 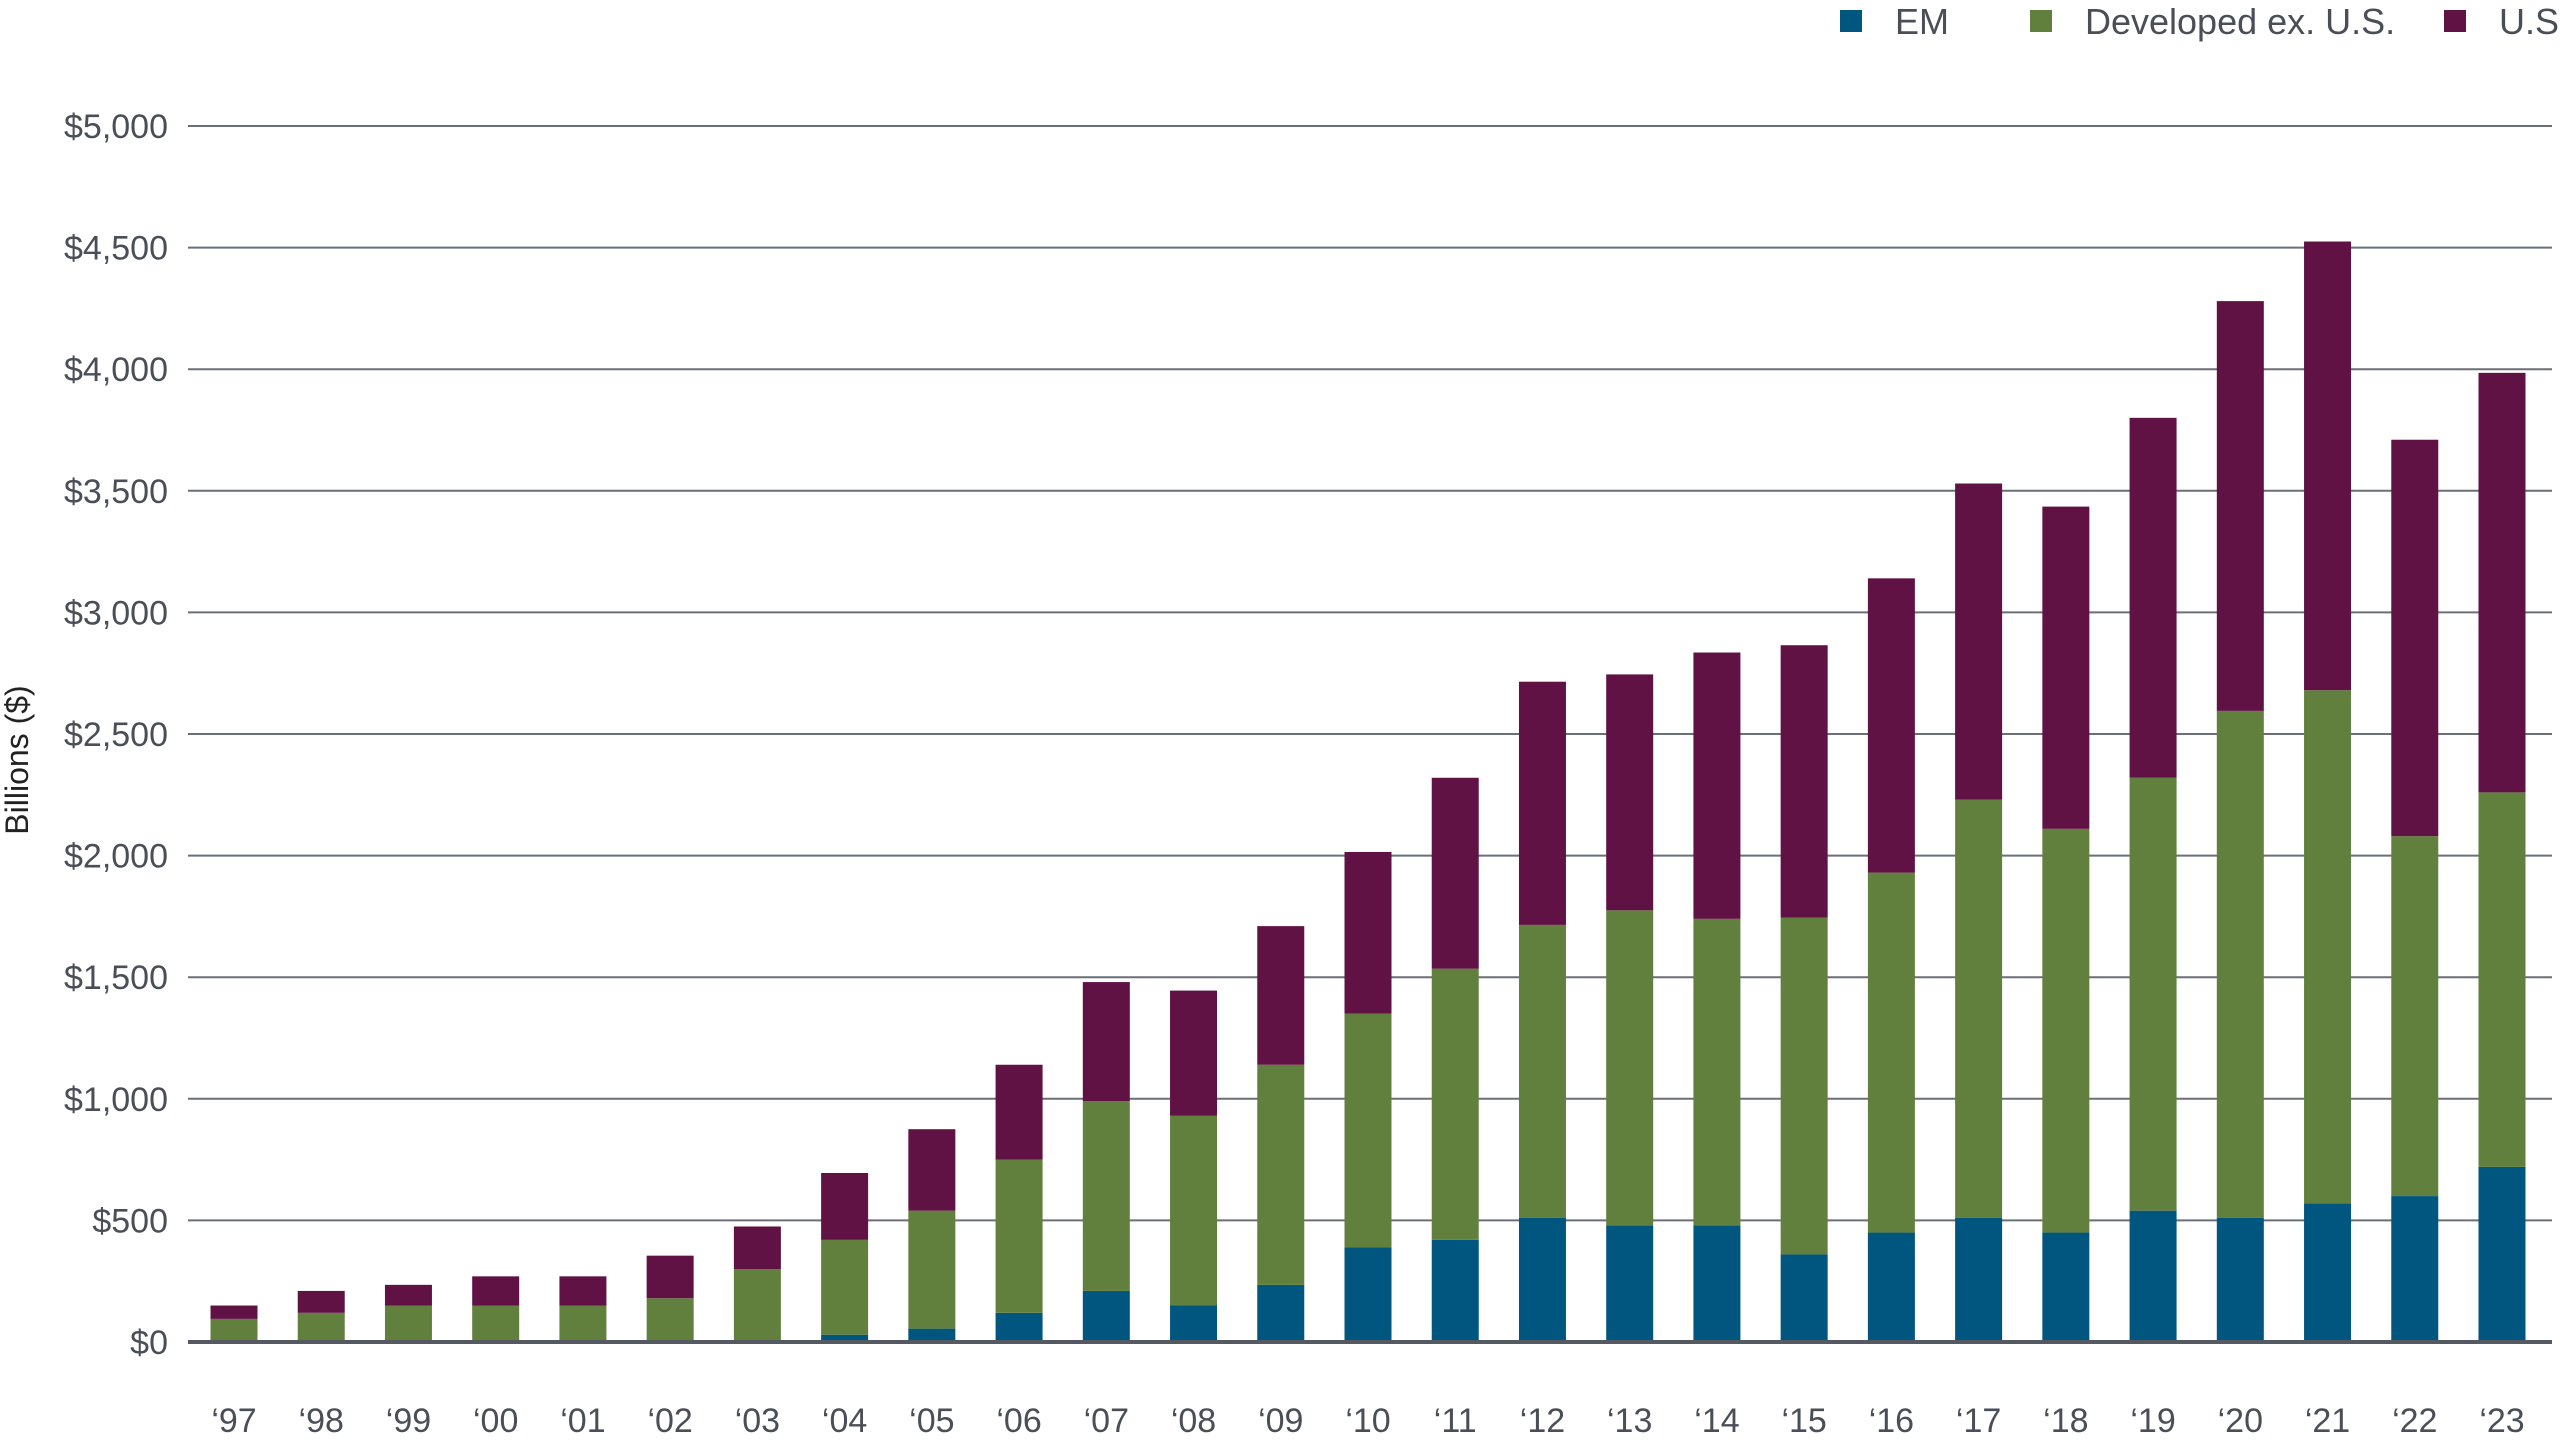 I want to click on y-tick-label: $500, so click(x=130, y=1221).